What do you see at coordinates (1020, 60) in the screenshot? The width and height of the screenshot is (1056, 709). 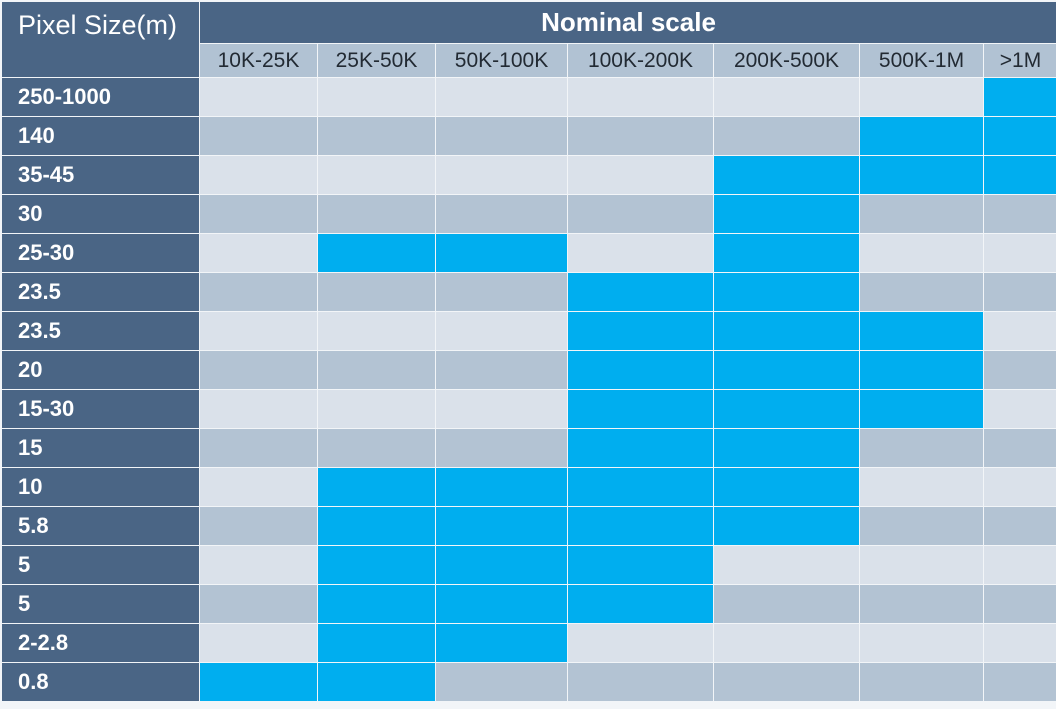 I see `column-header: >1M` at bounding box center [1020, 60].